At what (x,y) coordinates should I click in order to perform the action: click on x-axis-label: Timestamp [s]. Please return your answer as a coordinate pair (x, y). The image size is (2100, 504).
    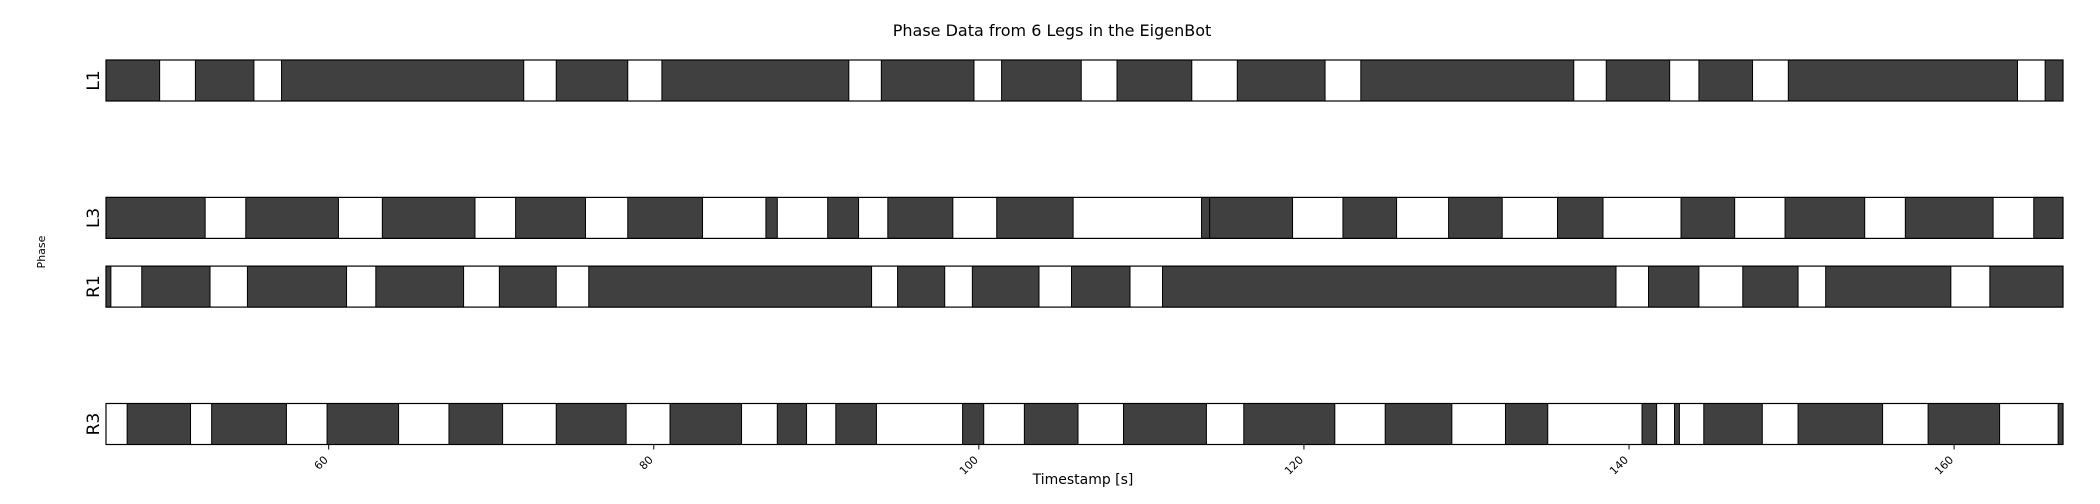
    Looking at the image, I should click on (1083, 480).